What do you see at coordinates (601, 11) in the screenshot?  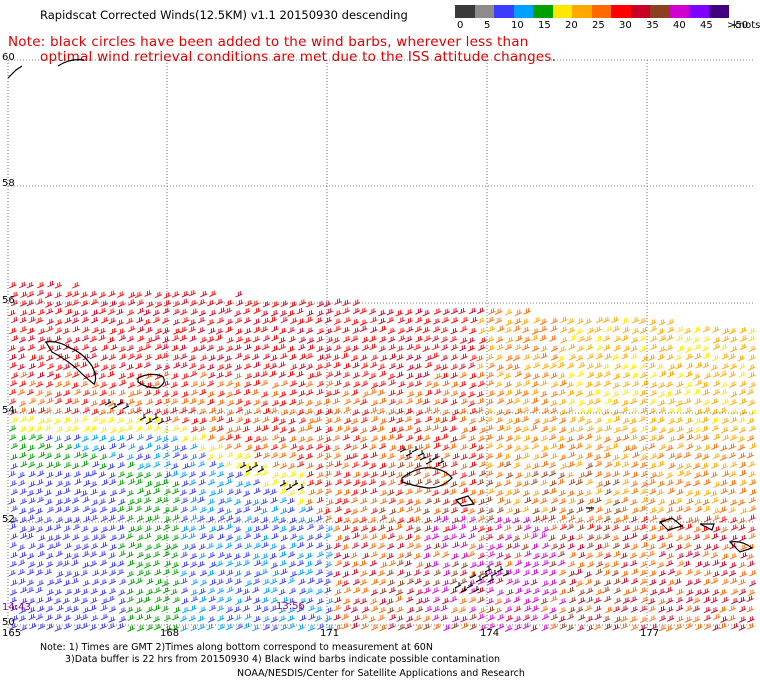 I see `colorbar-swatch` at bounding box center [601, 11].